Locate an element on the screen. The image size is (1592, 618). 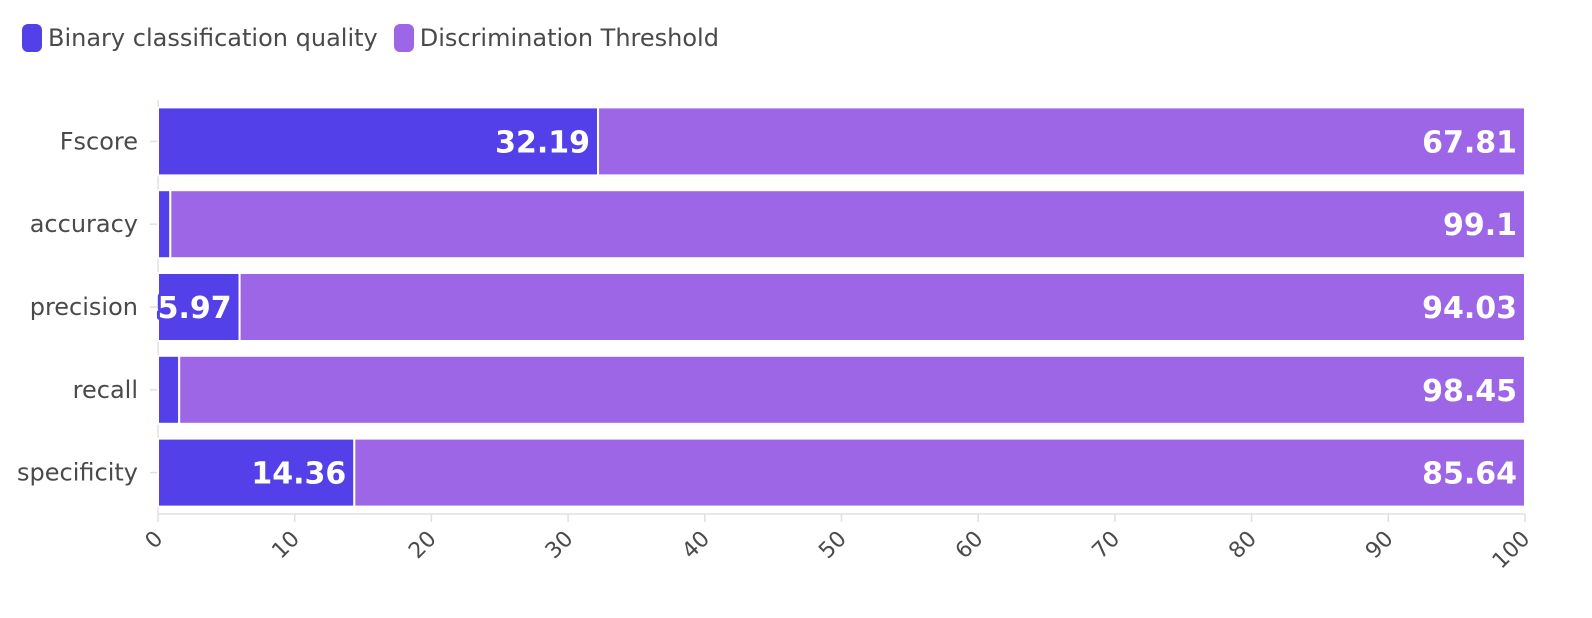
bar-discrimination-threshold-specificity is located at coordinates (940, 472).